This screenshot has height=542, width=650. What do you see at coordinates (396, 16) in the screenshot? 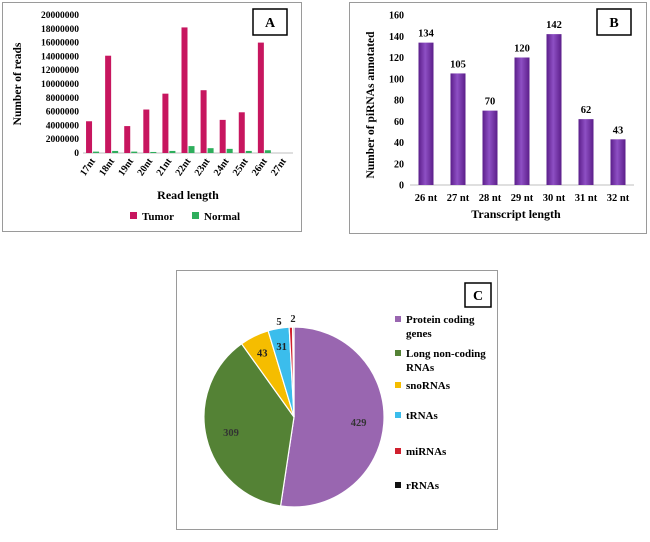
I see `y-tick-label: 160` at bounding box center [396, 16].